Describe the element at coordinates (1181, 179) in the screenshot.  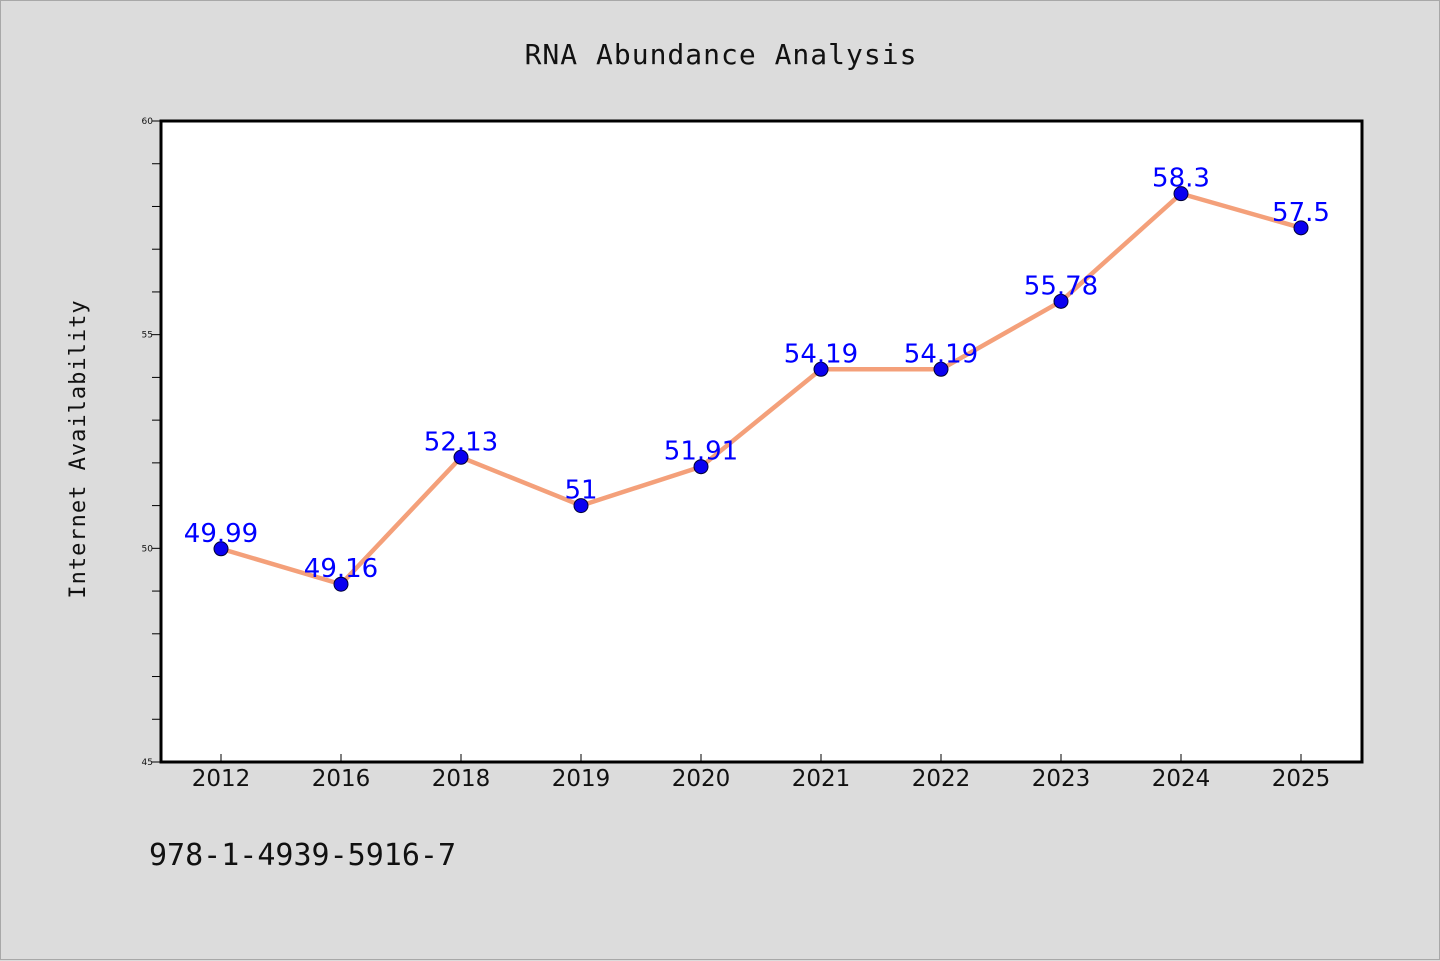
I see `data-point-label: 58.3` at that location.